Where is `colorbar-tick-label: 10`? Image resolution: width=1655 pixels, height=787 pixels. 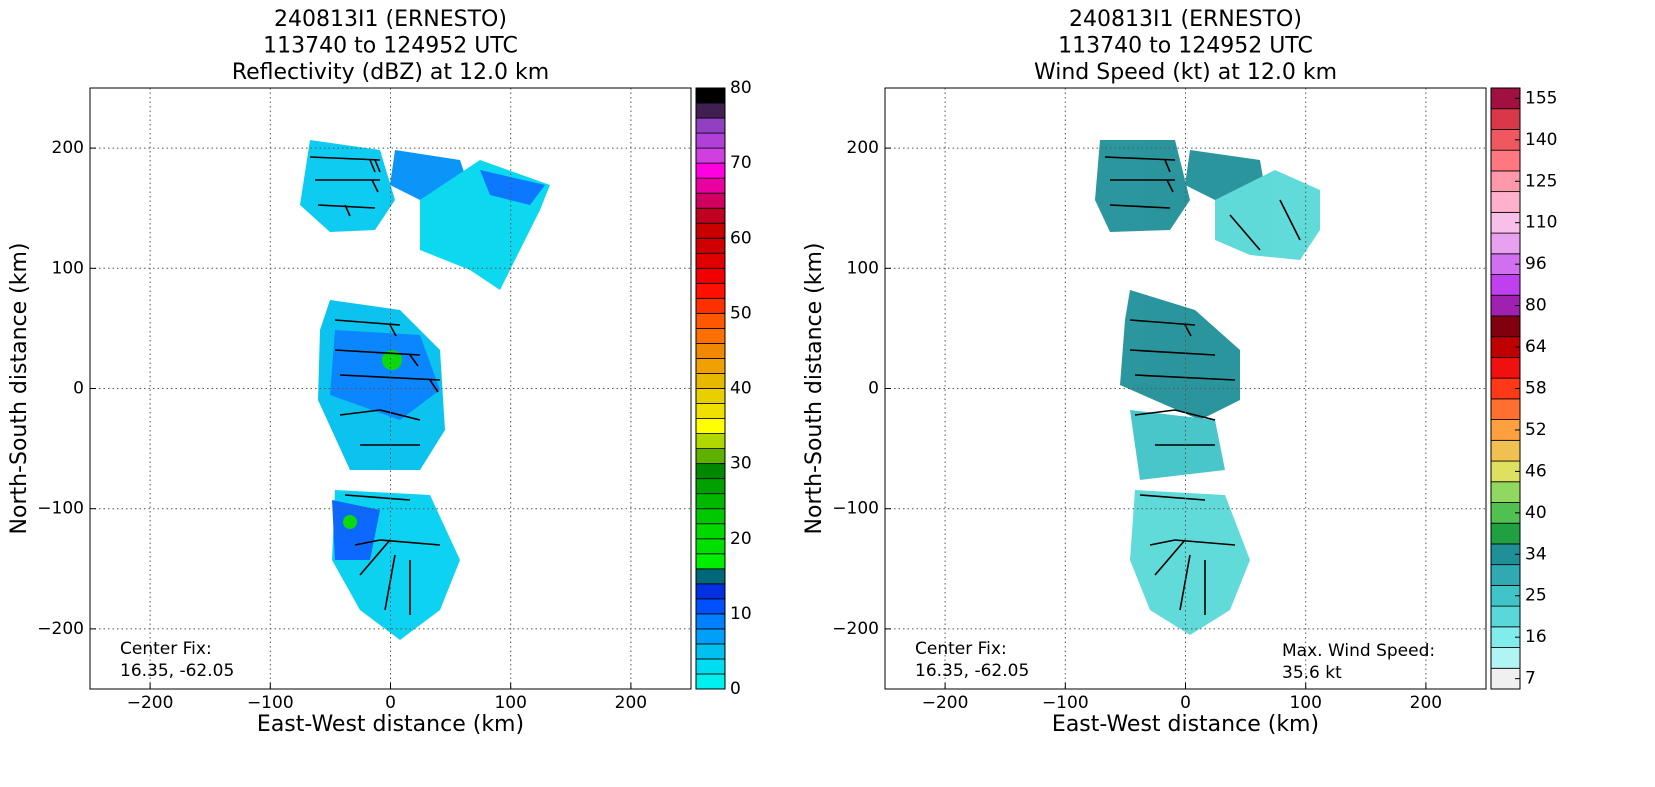 colorbar-tick-label: 10 is located at coordinates (741, 614).